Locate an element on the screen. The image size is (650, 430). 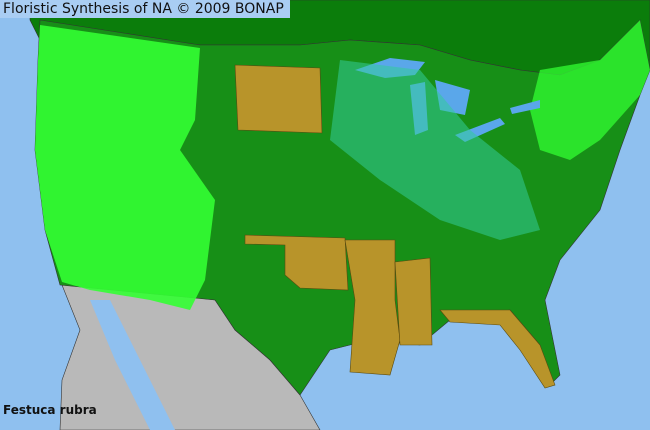
state-mississippi is located at coordinates (413, 301).